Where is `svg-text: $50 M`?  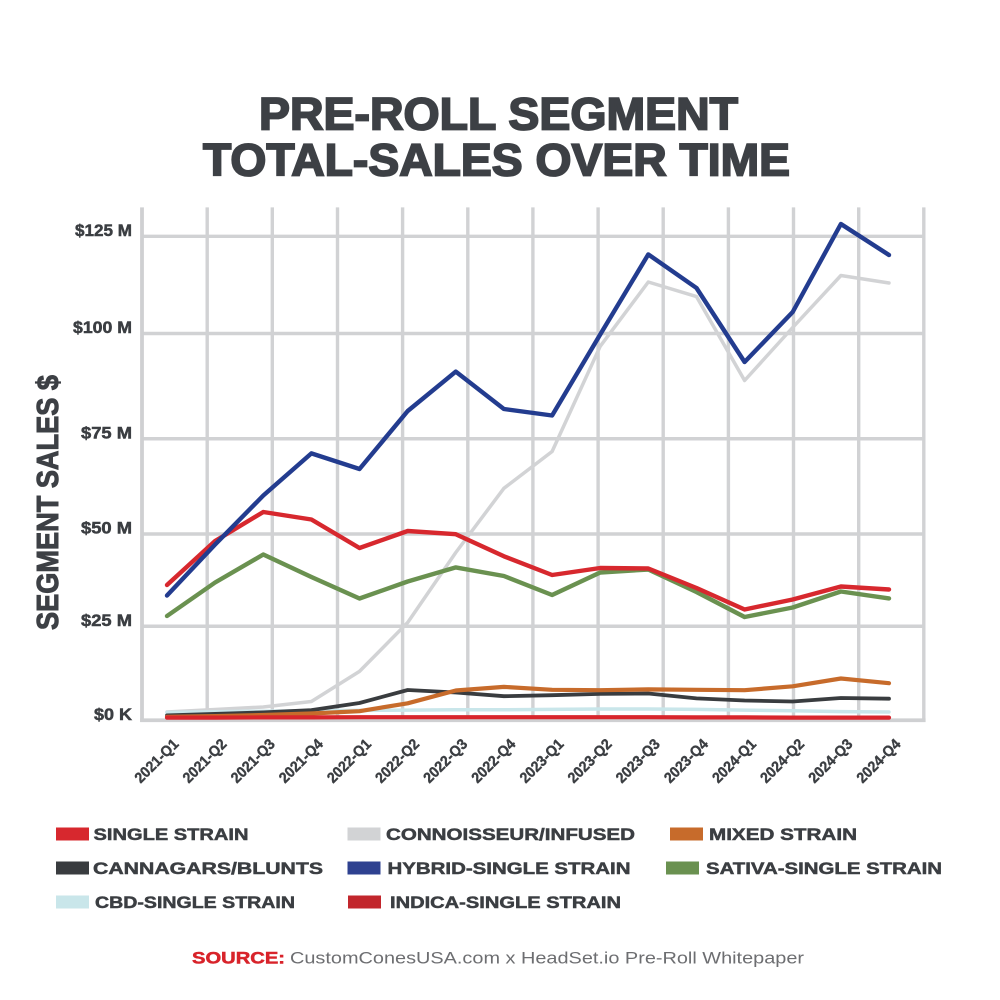 svg-text: $50 M is located at coordinates (106, 529).